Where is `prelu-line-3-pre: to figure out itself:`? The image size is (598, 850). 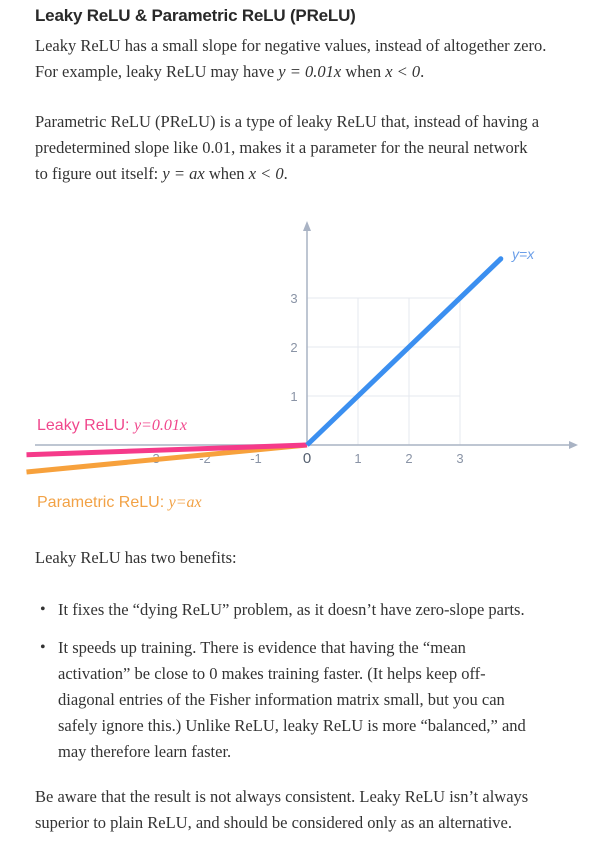
prelu-line-3-pre: to figure out itself: is located at coordinates (99, 173).